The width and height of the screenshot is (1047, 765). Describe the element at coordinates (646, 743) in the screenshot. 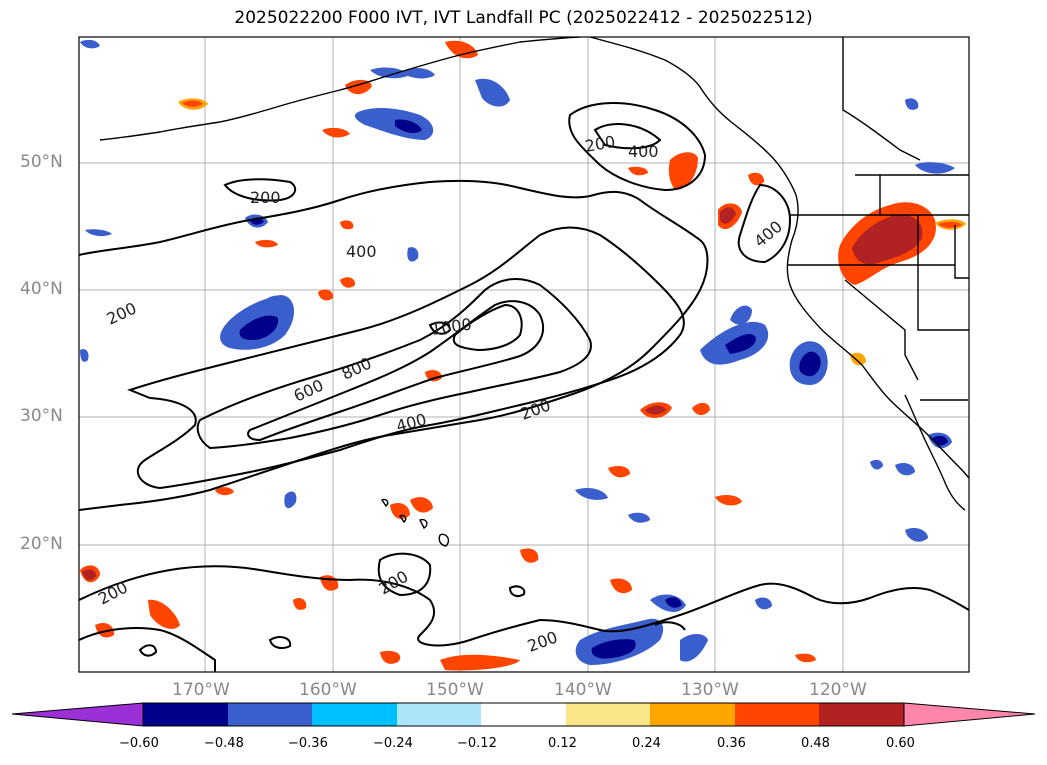

I see `colorbar-tick-label: 0.24` at that location.